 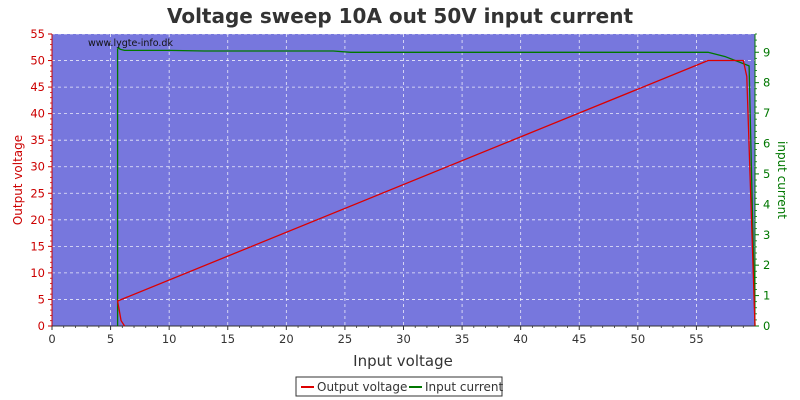 What do you see at coordinates (766, 204) in the screenshot?
I see `right-tick-label: 4` at bounding box center [766, 204].